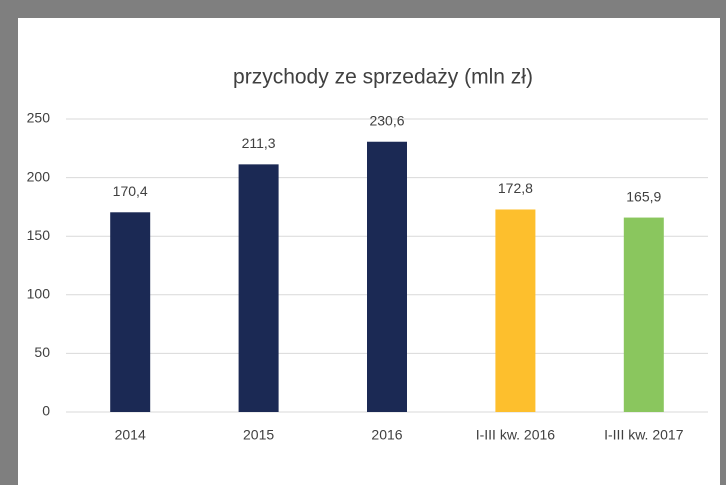 The width and height of the screenshot is (726, 485). What do you see at coordinates (42, 352) in the screenshot?
I see `y-tick-label: 50` at bounding box center [42, 352].